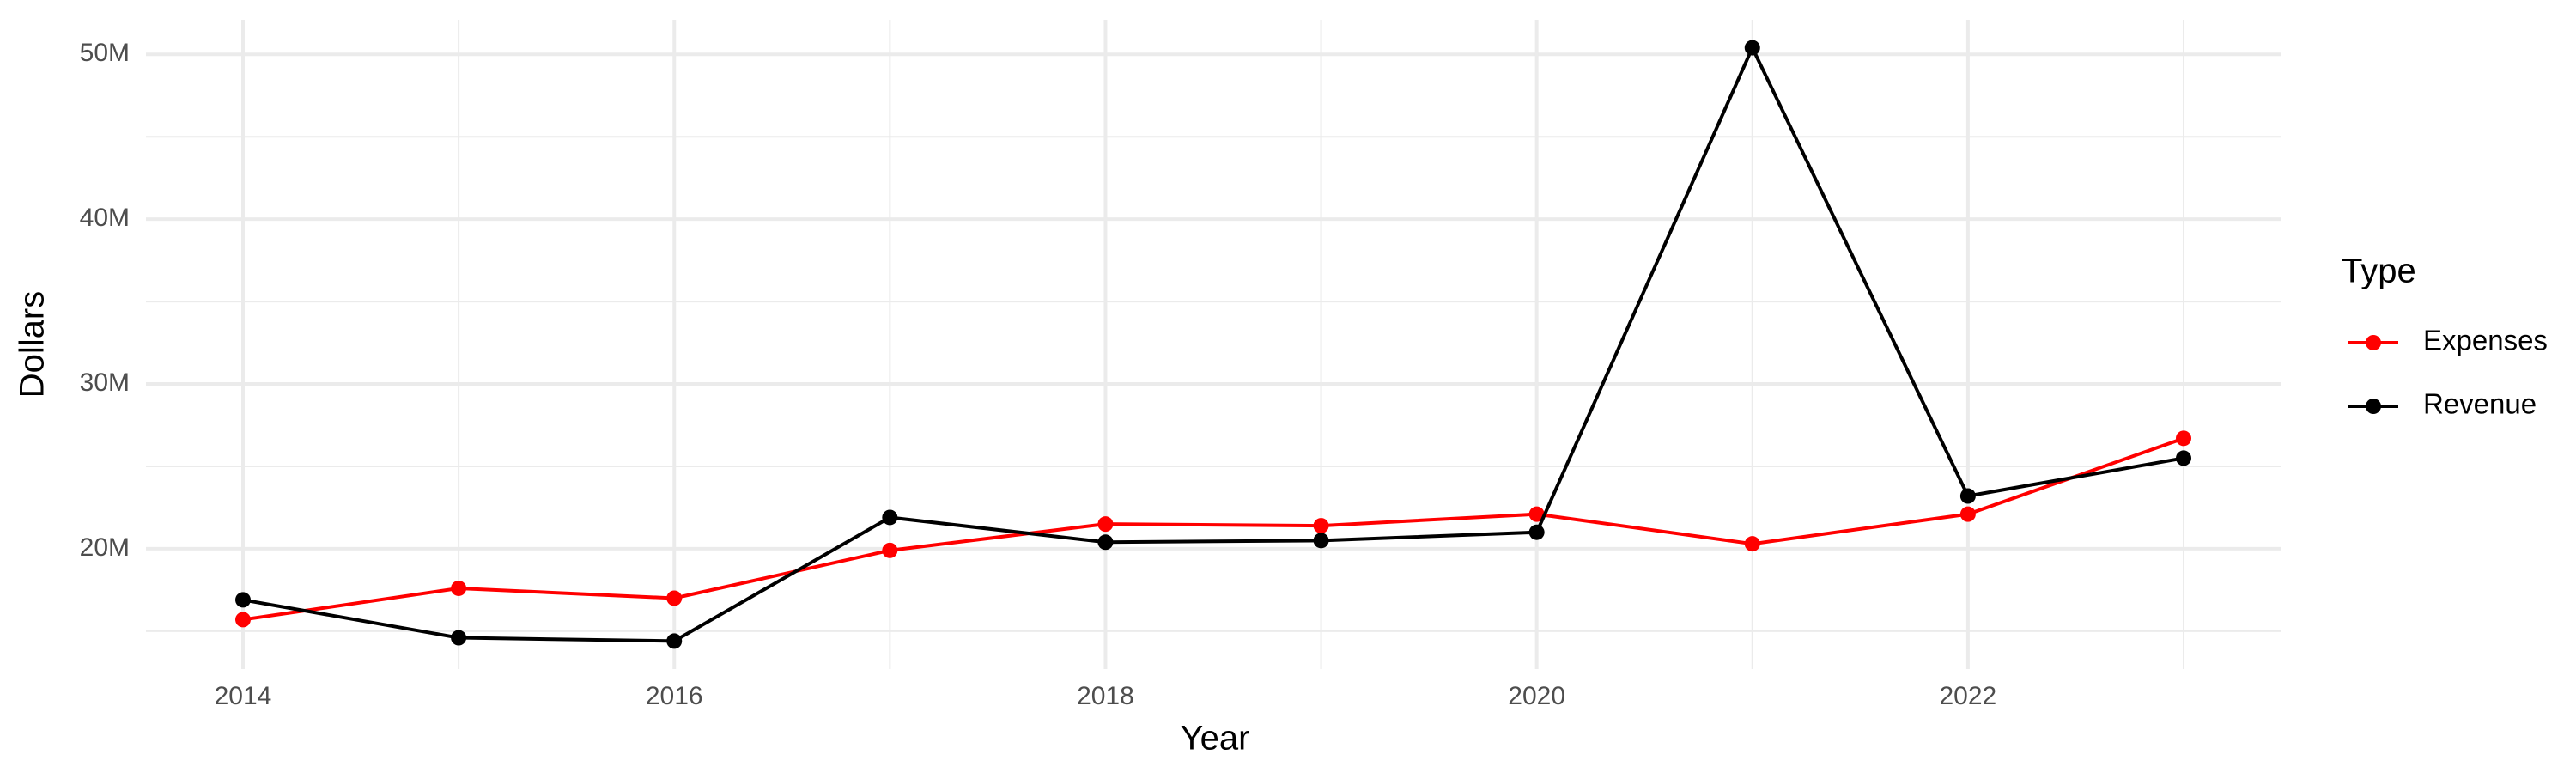  Describe the element at coordinates (674, 696) in the screenshot. I see `x-tick-label: 2016` at that location.